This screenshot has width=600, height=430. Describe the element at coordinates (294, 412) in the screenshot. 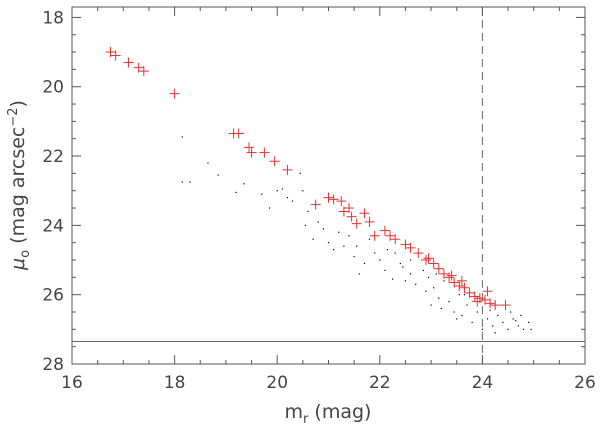

I see `x-axis-label-main: m` at that location.